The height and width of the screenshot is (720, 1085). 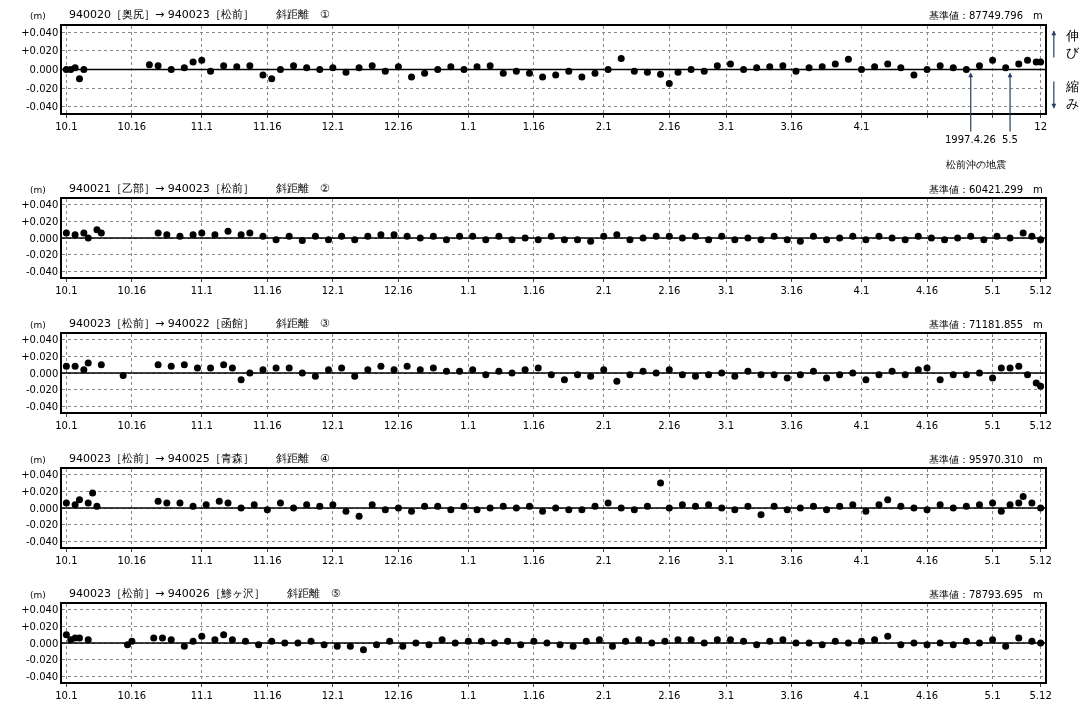 I want to click on text: 縮み, so click(x=1072, y=95).